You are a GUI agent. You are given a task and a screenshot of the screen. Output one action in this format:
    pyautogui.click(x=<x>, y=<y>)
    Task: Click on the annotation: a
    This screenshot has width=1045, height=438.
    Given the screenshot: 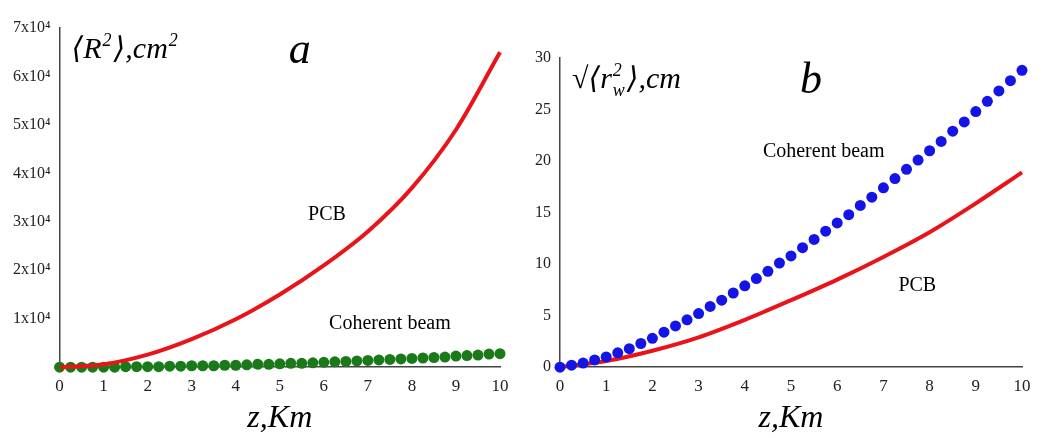 What is the action you would take?
    pyautogui.click(x=299, y=48)
    